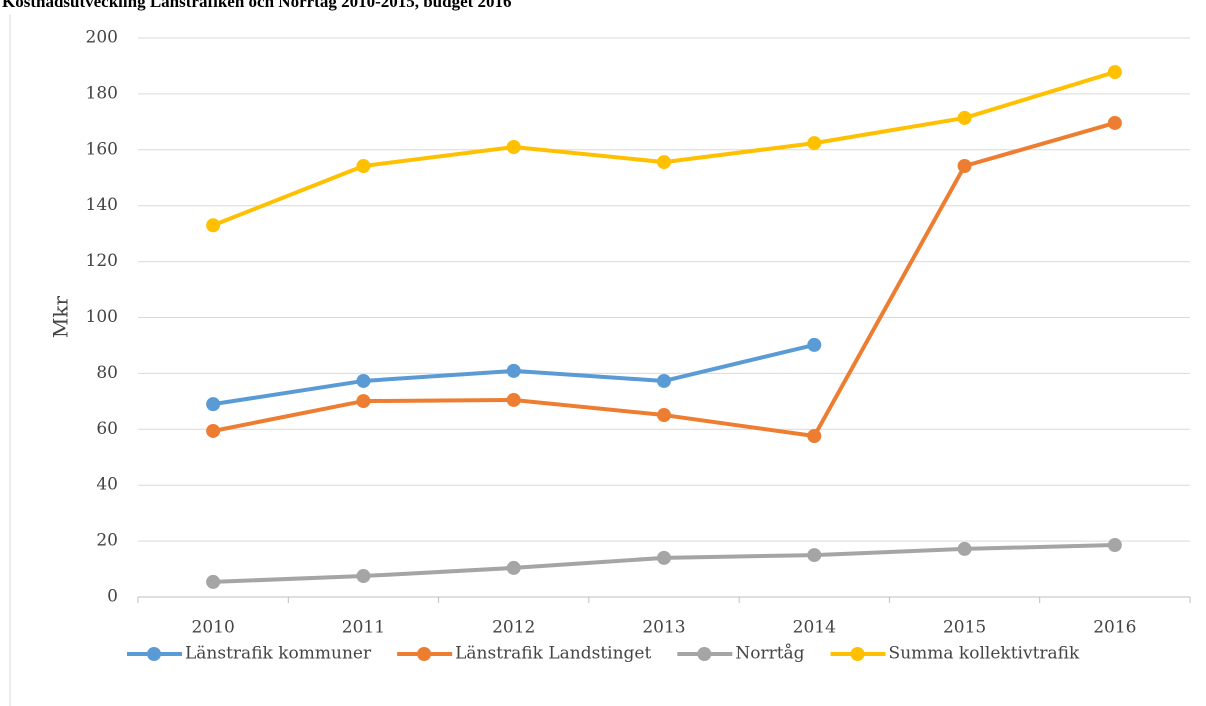  I want to click on y-tick-label: 60, so click(107, 429).